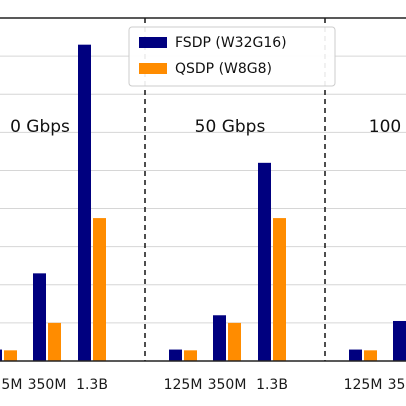 The height and width of the screenshot is (406, 406). I want to click on legend: FSDP (W32G16) QSDP (W8G8), so click(232, 56).